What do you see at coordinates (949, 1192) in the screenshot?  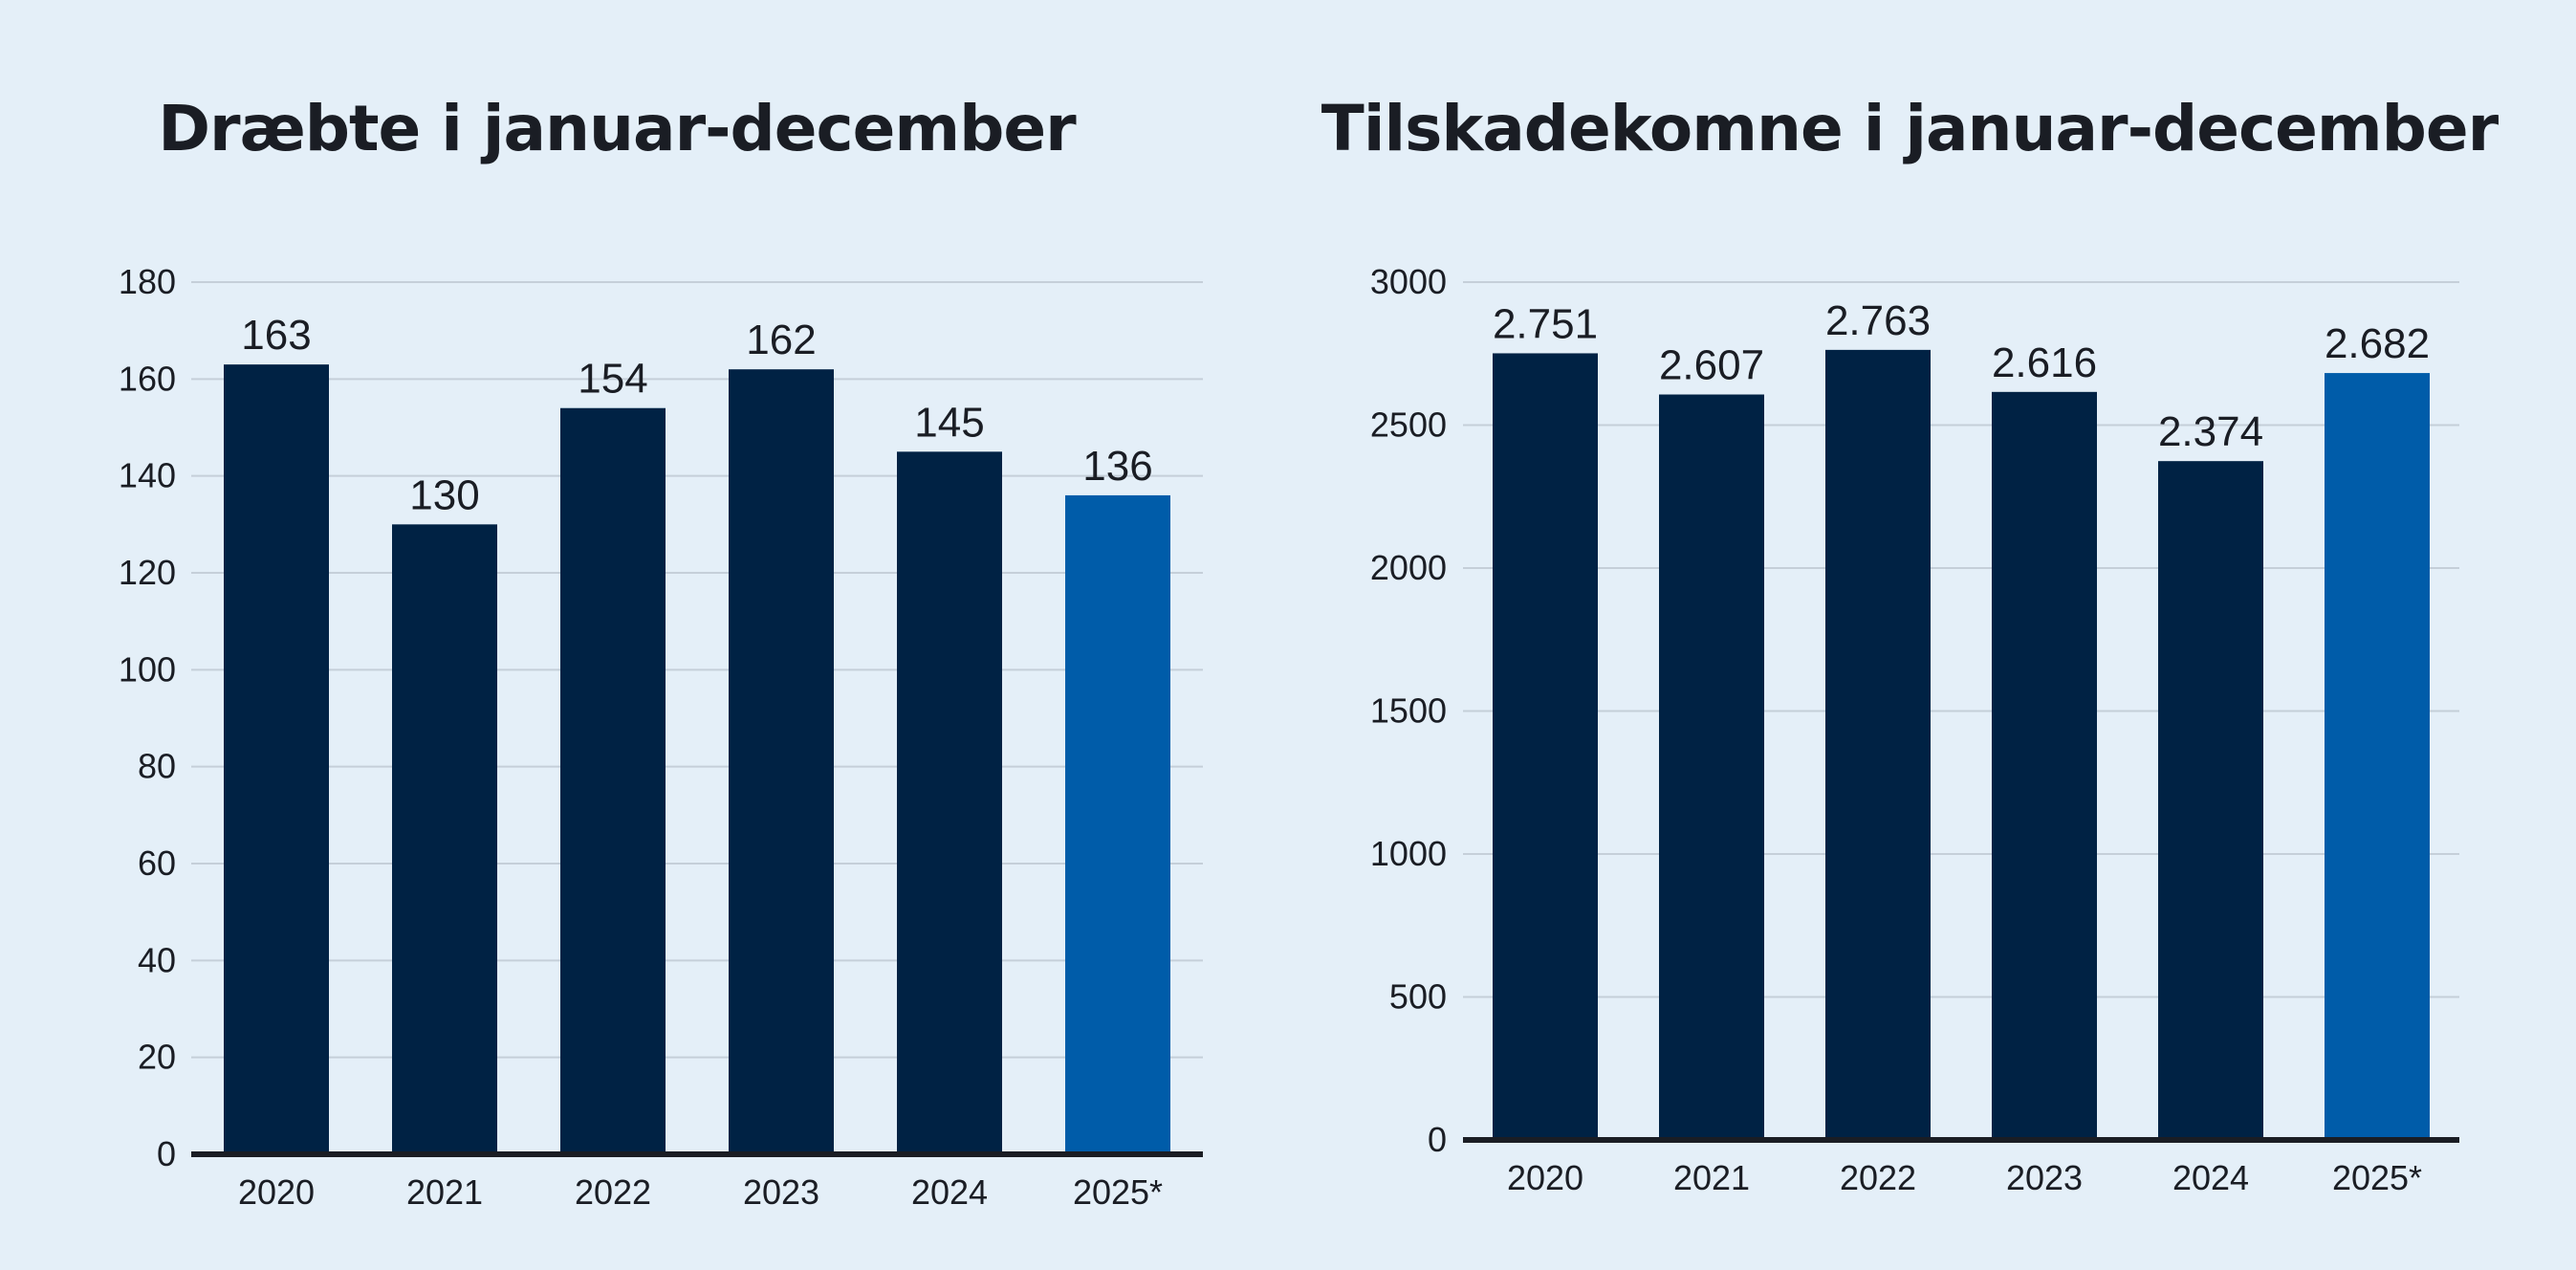 I see `killed-x-tick-label: 2024` at bounding box center [949, 1192].